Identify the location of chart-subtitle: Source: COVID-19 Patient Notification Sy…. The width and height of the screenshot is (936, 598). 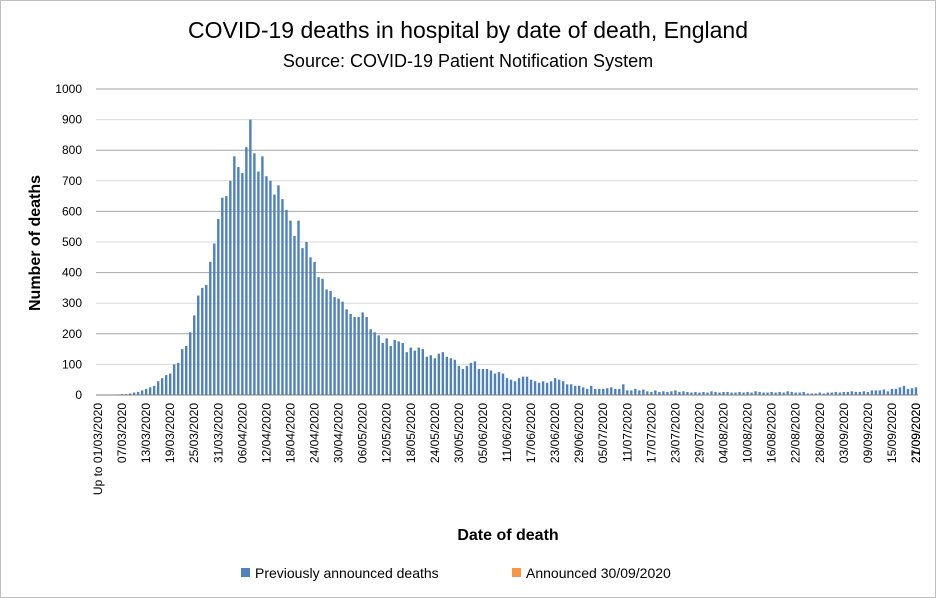
(468, 61).